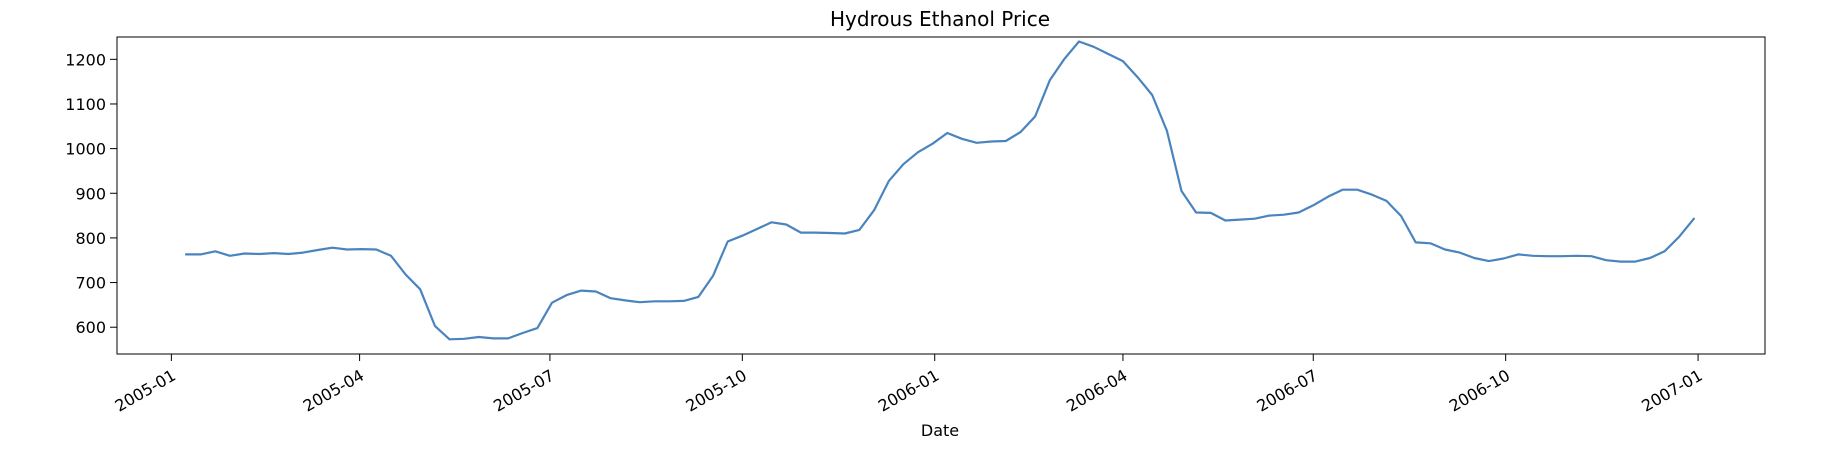 The image size is (1832, 458). What do you see at coordinates (1096, 391) in the screenshot?
I see `x-tick-label: 2006-04` at bounding box center [1096, 391].